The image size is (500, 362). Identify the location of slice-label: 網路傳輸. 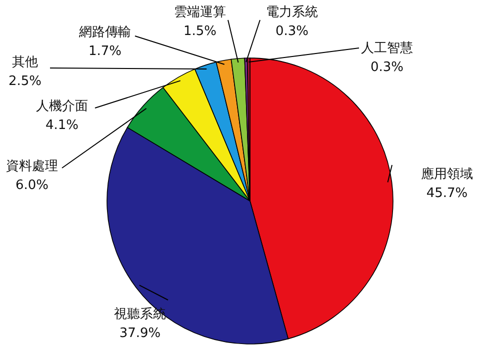
(104, 32).